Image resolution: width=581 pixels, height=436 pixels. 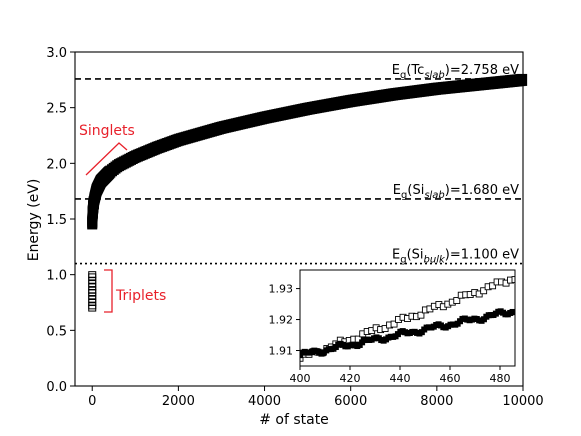 What do you see at coordinates (281, 289) in the screenshot?
I see `inset-y-tick-label: 1.93` at bounding box center [281, 289].